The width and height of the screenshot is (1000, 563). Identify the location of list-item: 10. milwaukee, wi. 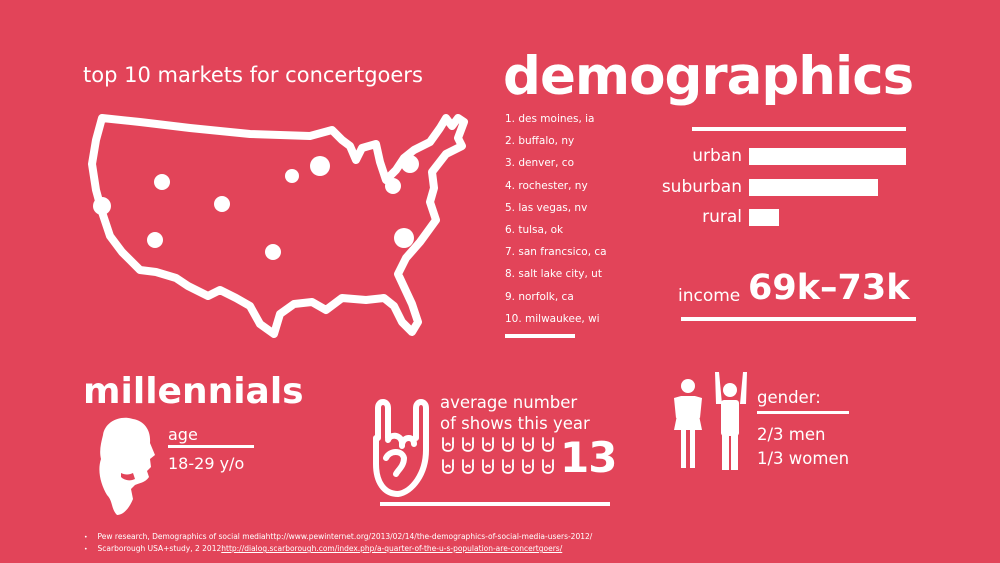
(552, 318).